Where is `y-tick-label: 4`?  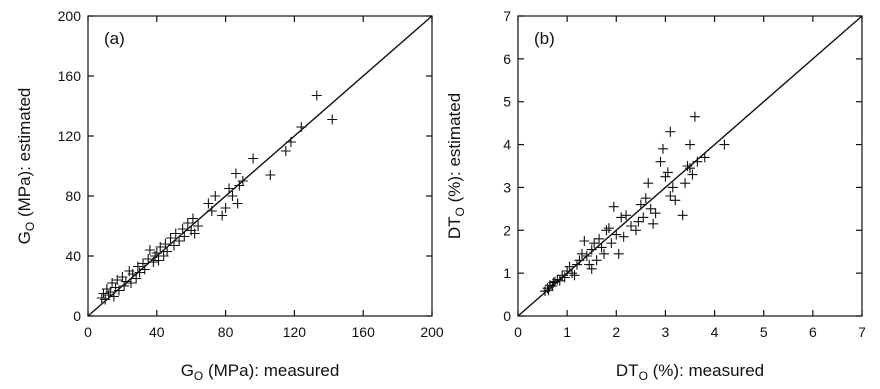
y-tick-label: 4 is located at coordinates (507, 145).